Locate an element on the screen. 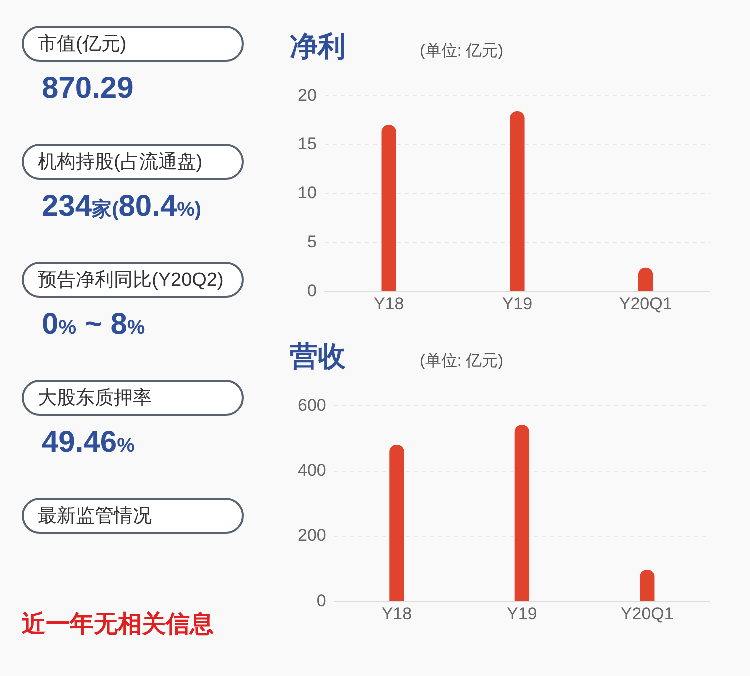  text: 大股东质押率 is located at coordinates (133, 398).